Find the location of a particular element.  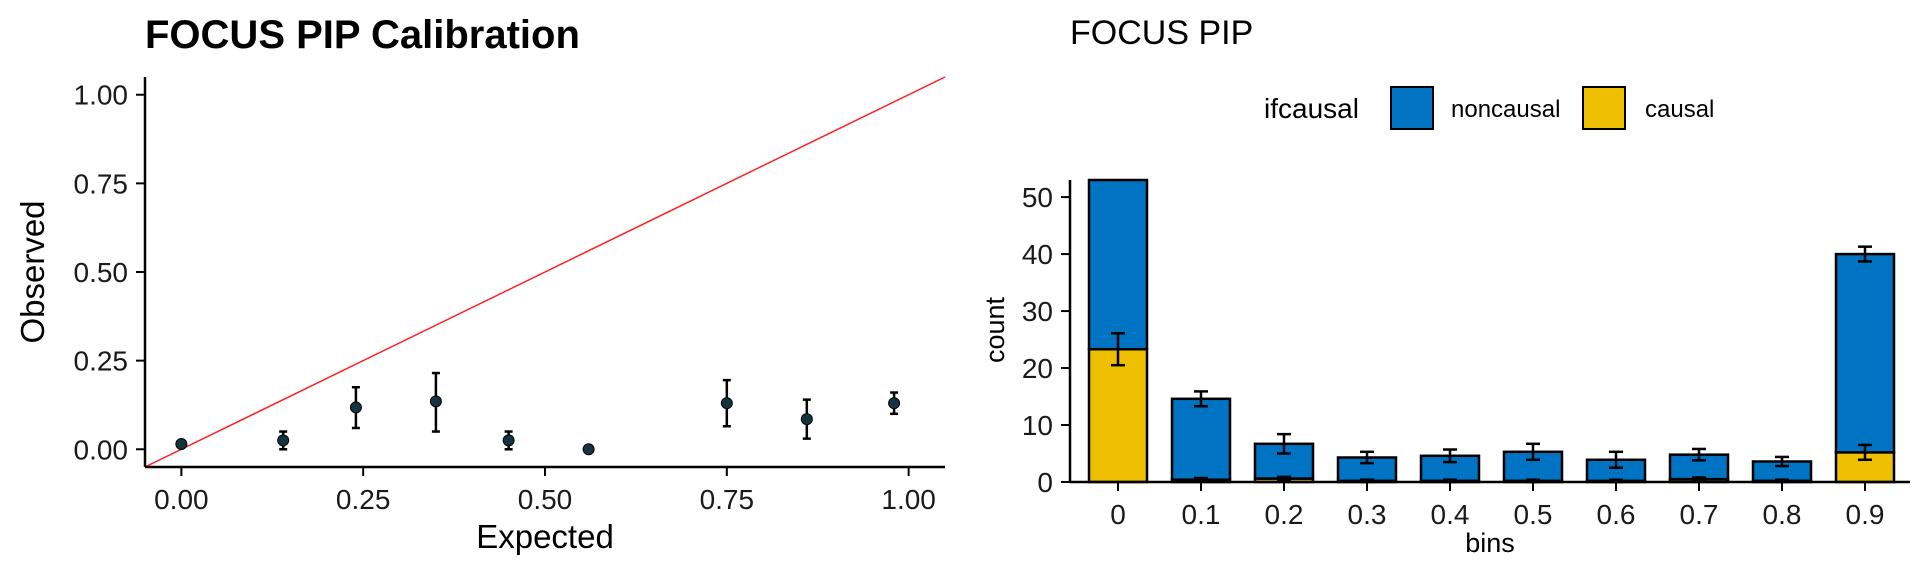

histogram-y-title: count is located at coordinates (995, 329).